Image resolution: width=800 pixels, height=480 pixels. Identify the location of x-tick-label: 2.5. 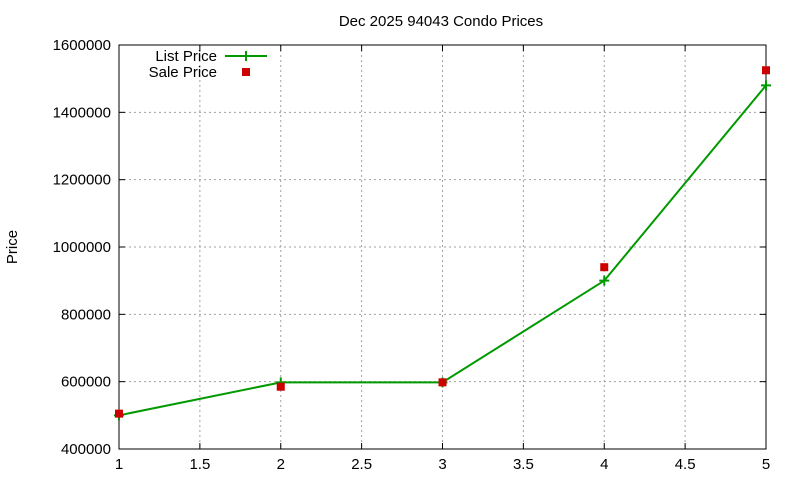
(361, 464).